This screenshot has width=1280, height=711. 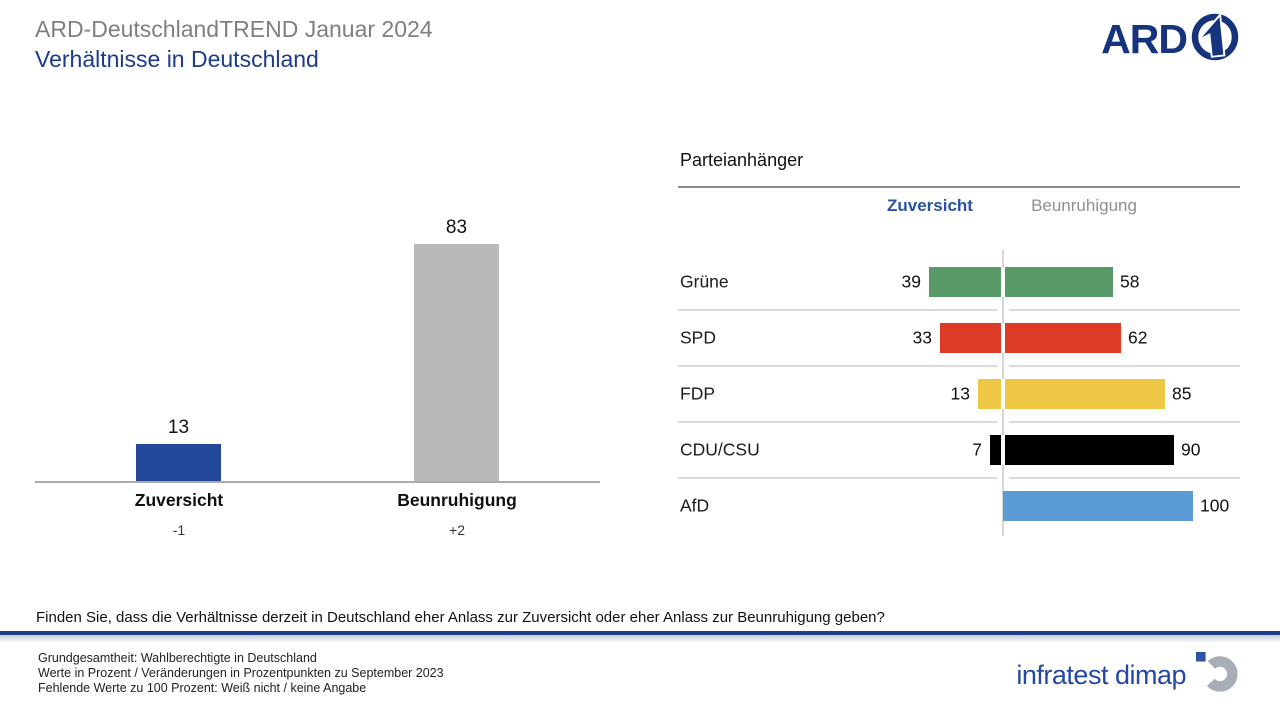 I want to click on party-label: FDP, so click(x=697, y=393).